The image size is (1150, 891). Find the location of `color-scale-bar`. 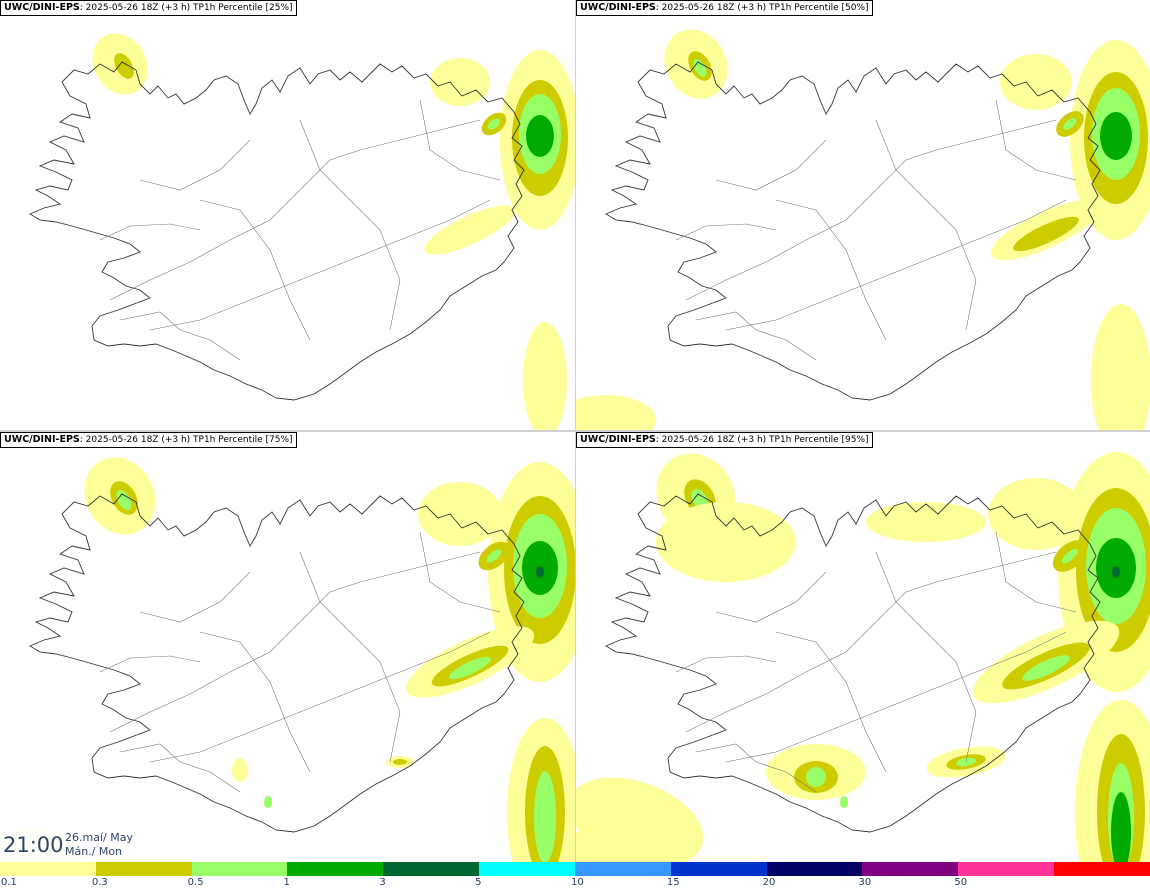

color-scale-bar is located at coordinates (575, 869).